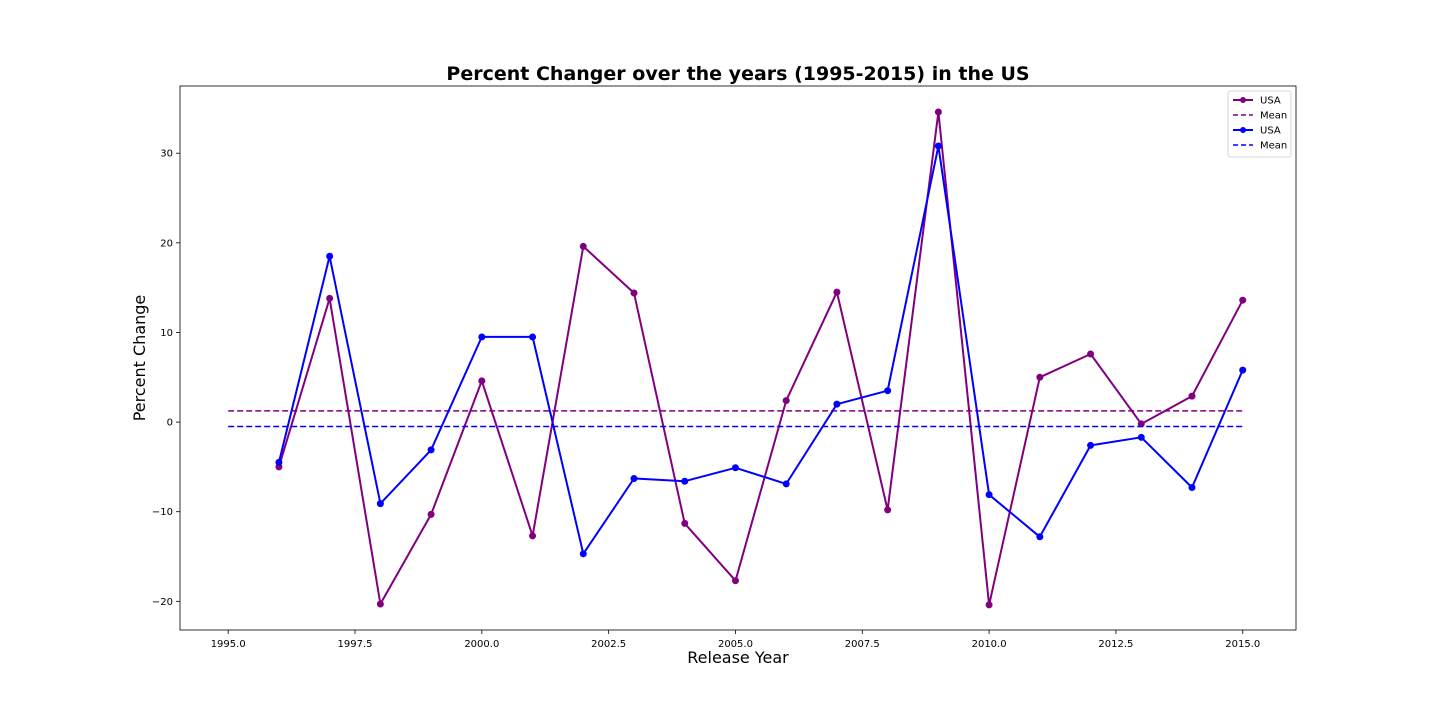 The width and height of the screenshot is (1440, 720). I want to click on legend-box, so click(1259, 124).